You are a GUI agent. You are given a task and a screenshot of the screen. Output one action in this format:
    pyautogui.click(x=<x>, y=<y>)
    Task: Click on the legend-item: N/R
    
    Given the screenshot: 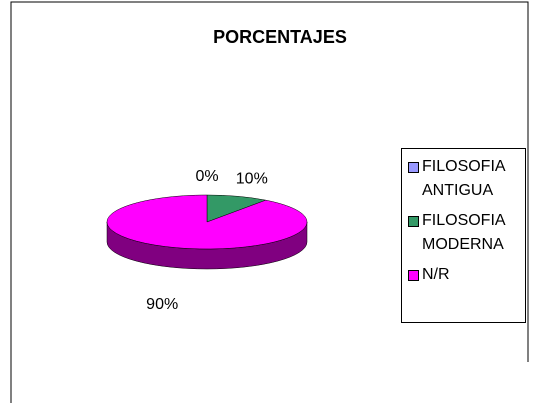 What is the action you would take?
    pyautogui.click(x=464, y=275)
    